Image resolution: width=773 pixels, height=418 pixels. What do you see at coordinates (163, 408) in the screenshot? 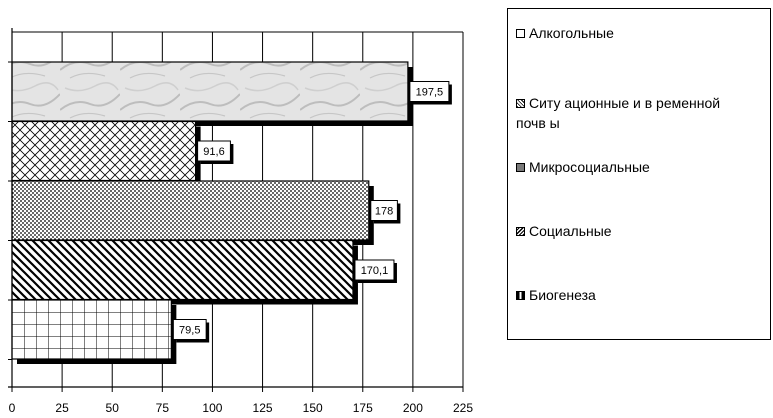
I see `x-tick-label: 75` at bounding box center [163, 408].